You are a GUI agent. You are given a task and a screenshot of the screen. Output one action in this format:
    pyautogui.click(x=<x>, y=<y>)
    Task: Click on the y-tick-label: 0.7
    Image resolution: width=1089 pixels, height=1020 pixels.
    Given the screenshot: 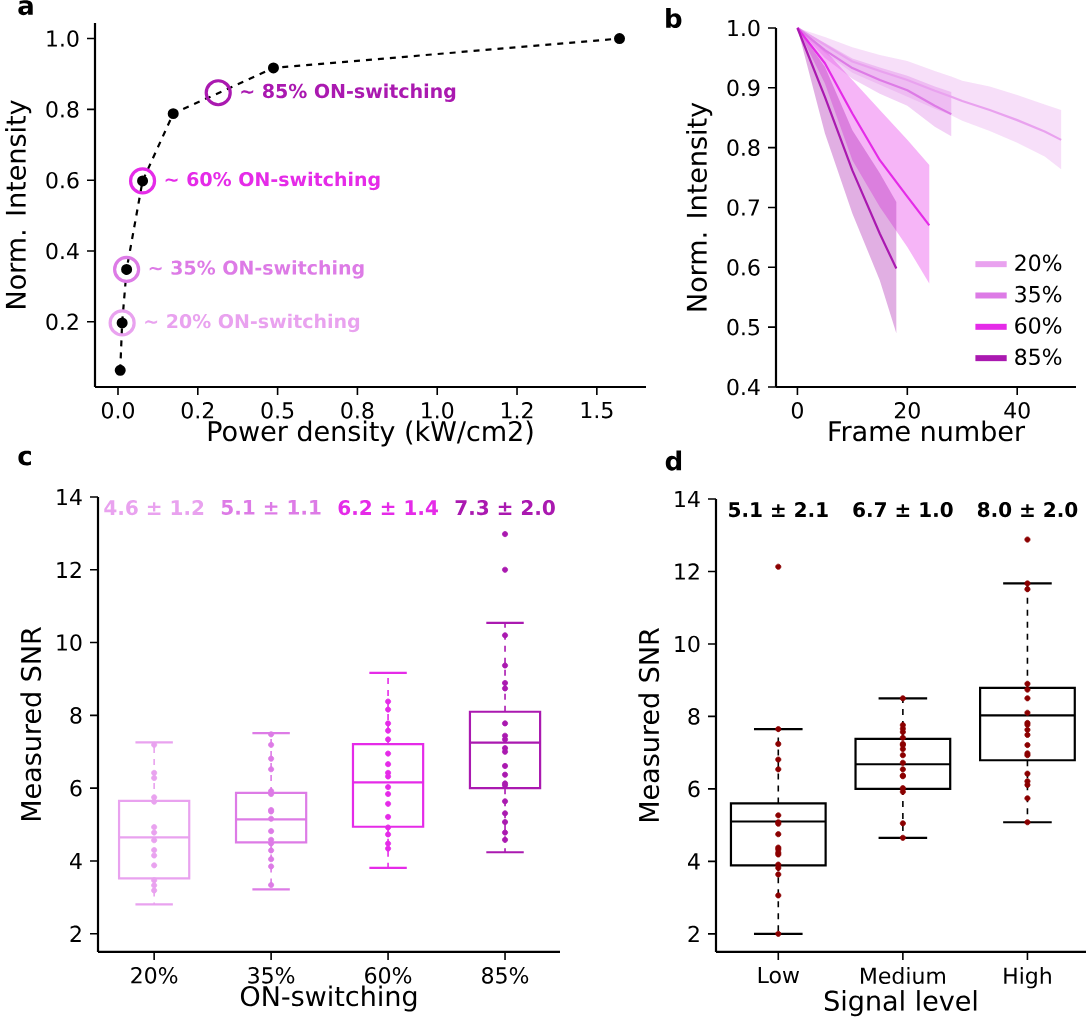 What is the action you would take?
    pyautogui.click(x=743, y=207)
    